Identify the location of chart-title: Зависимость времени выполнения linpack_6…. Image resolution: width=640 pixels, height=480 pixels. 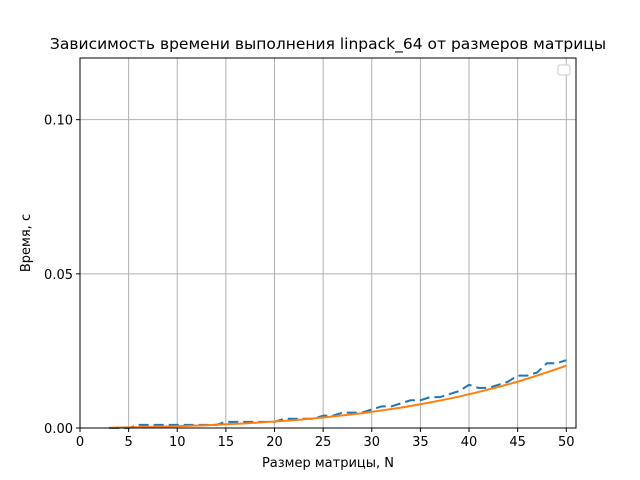
(328, 44).